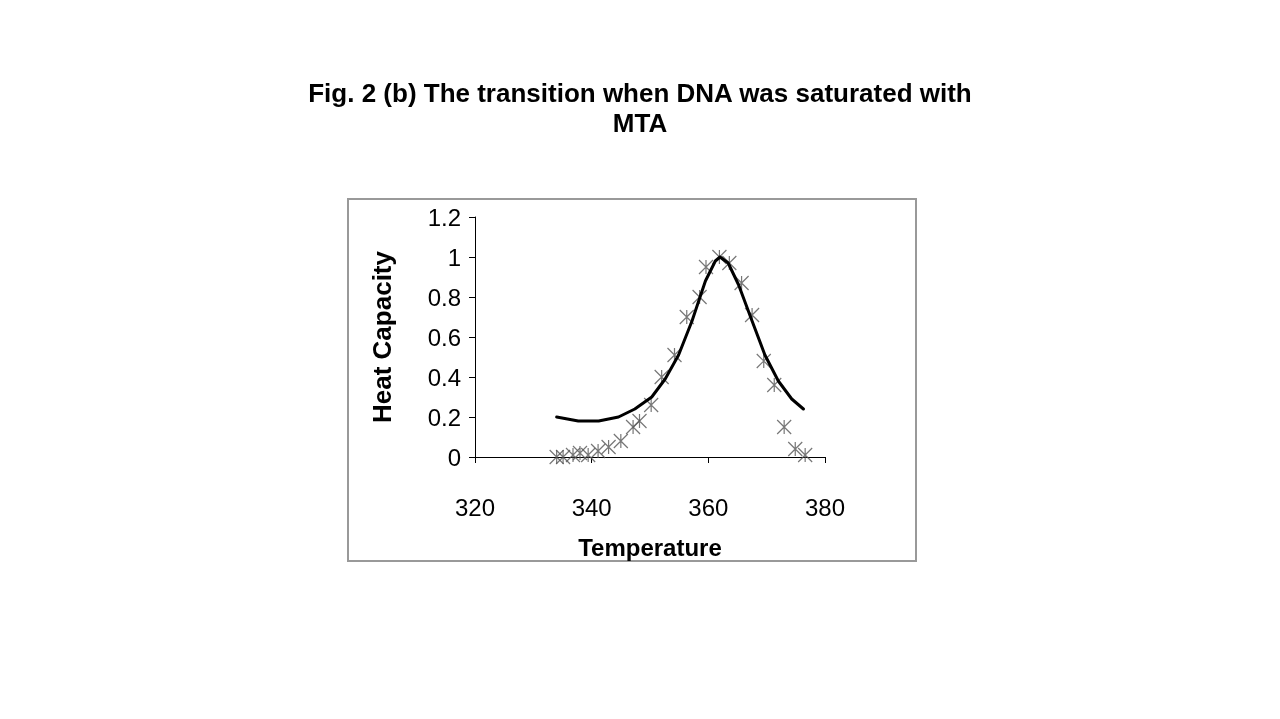  I want to click on x-tick-label: 340, so click(591, 507).